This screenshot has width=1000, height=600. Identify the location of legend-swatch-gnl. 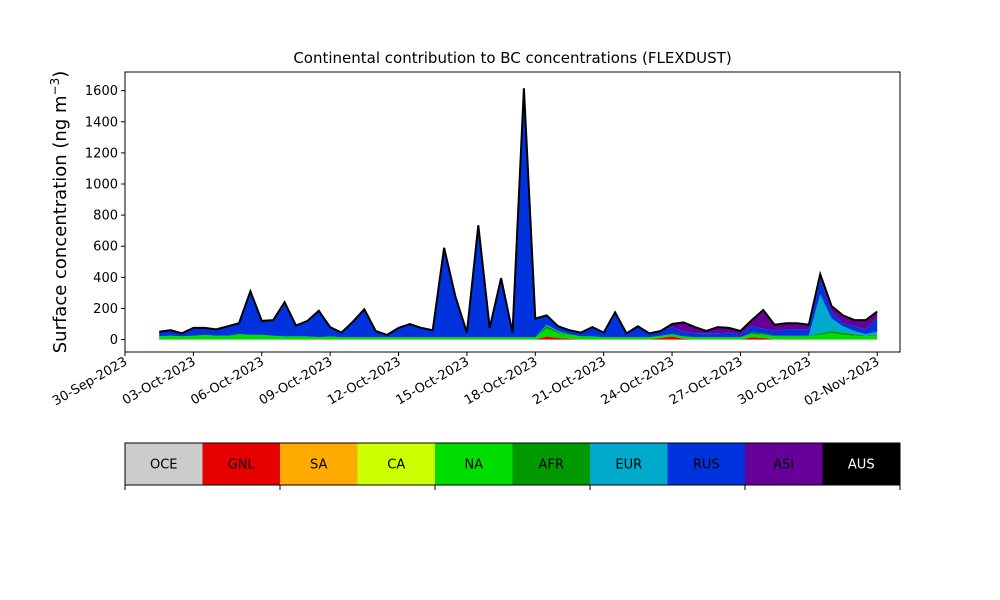
(241, 464).